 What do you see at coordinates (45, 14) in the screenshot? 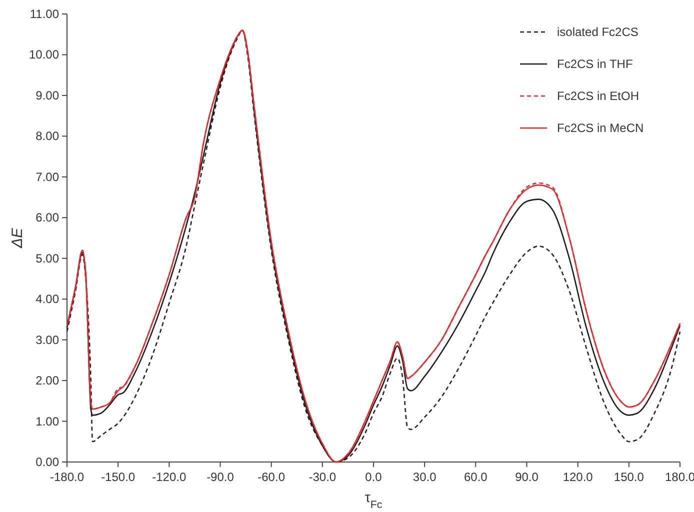
I see `y-tick-label: 11.00` at bounding box center [45, 14].